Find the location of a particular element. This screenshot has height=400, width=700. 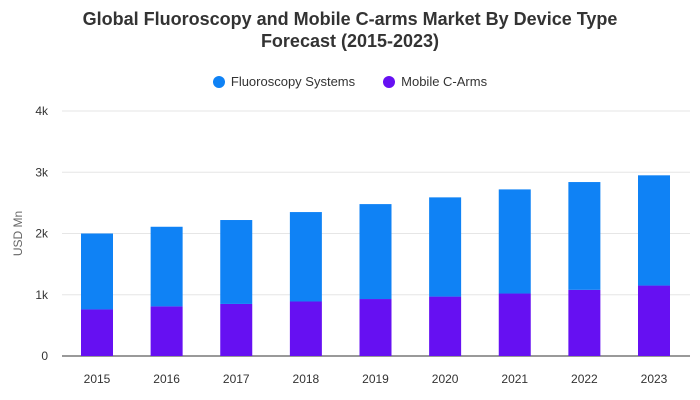

x-tick-label-2021: 2021 is located at coordinates (514, 379).